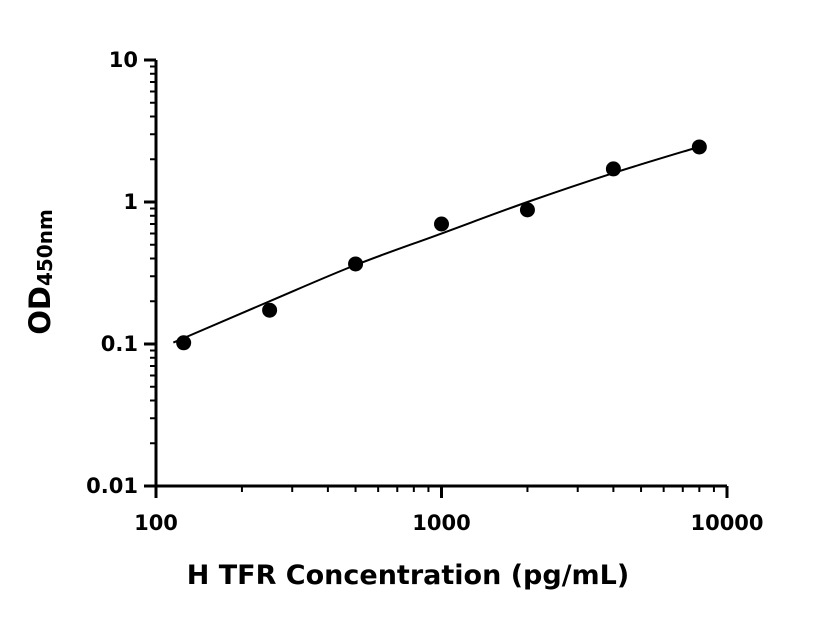 This screenshot has width=816, height=640. Describe the element at coordinates (156, 523) in the screenshot. I see `x-tick-label: 100` at that location.